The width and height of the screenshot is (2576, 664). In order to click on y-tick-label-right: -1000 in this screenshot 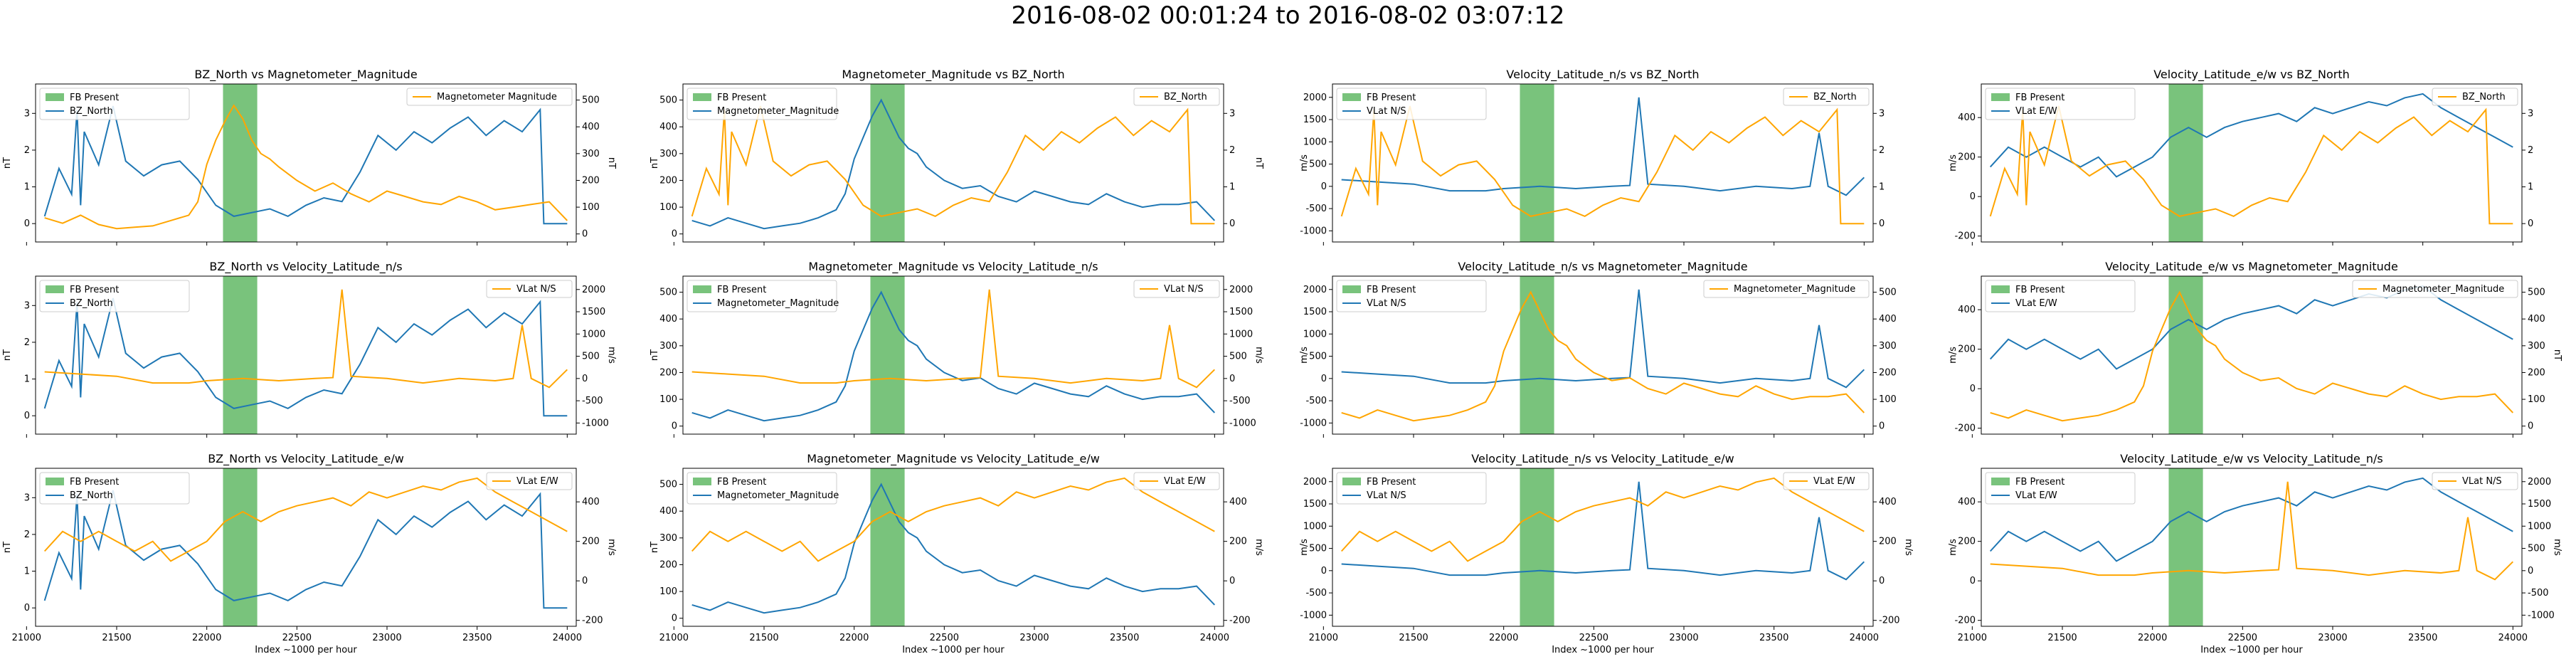, I will do `click(595, 423)`.